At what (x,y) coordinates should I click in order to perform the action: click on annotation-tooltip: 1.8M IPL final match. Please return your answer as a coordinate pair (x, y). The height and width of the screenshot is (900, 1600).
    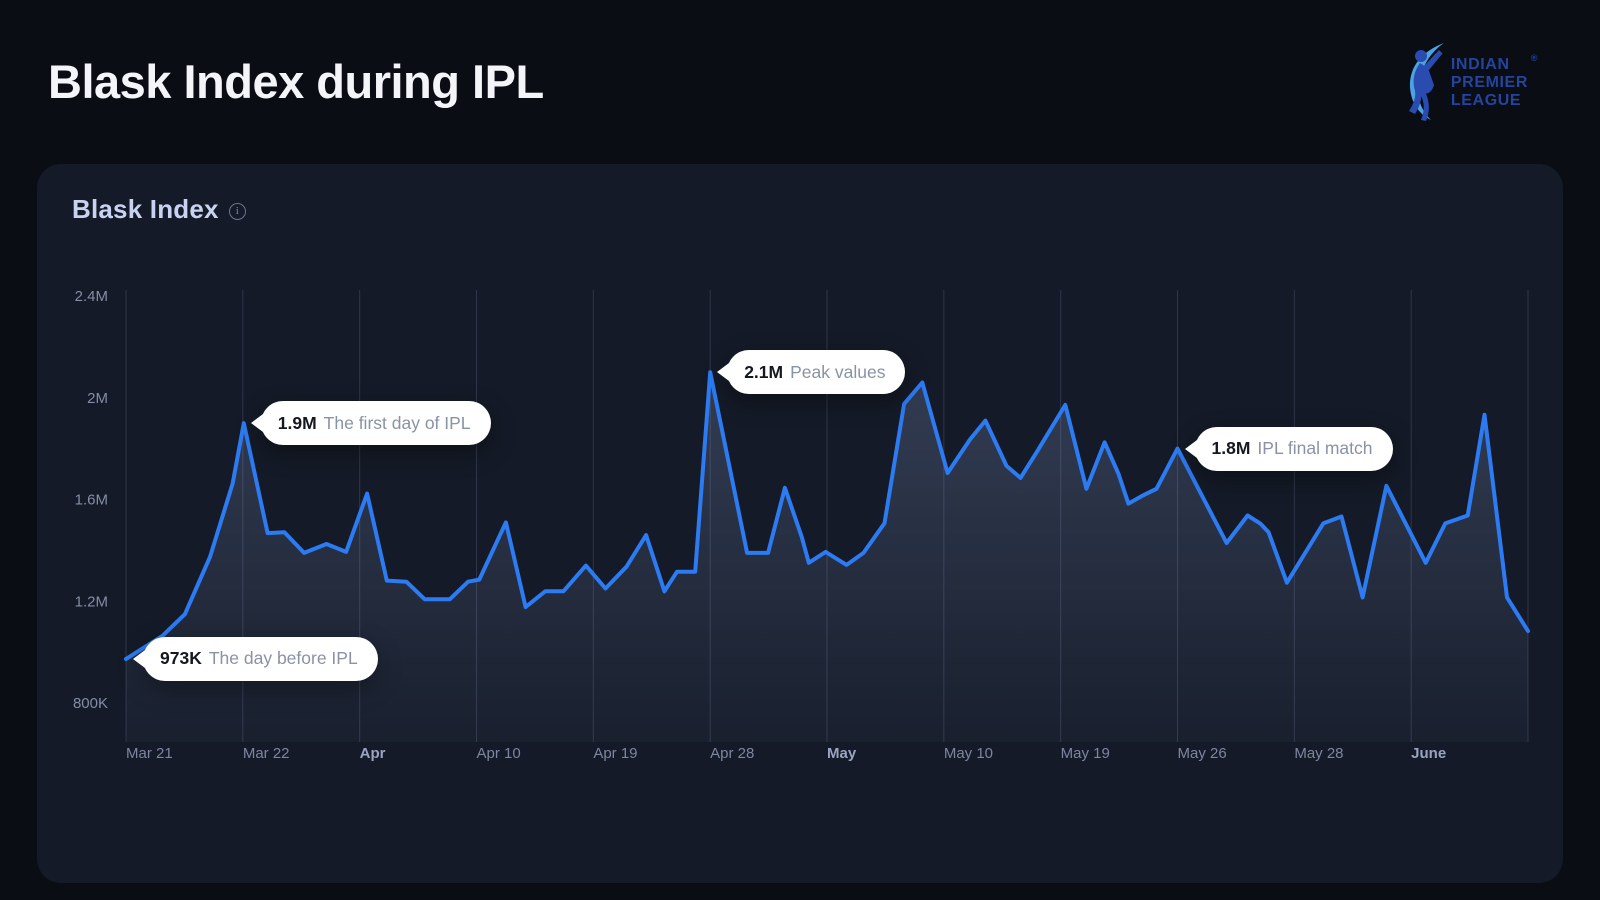
    Looking at the image, I should click on (1293, 448).